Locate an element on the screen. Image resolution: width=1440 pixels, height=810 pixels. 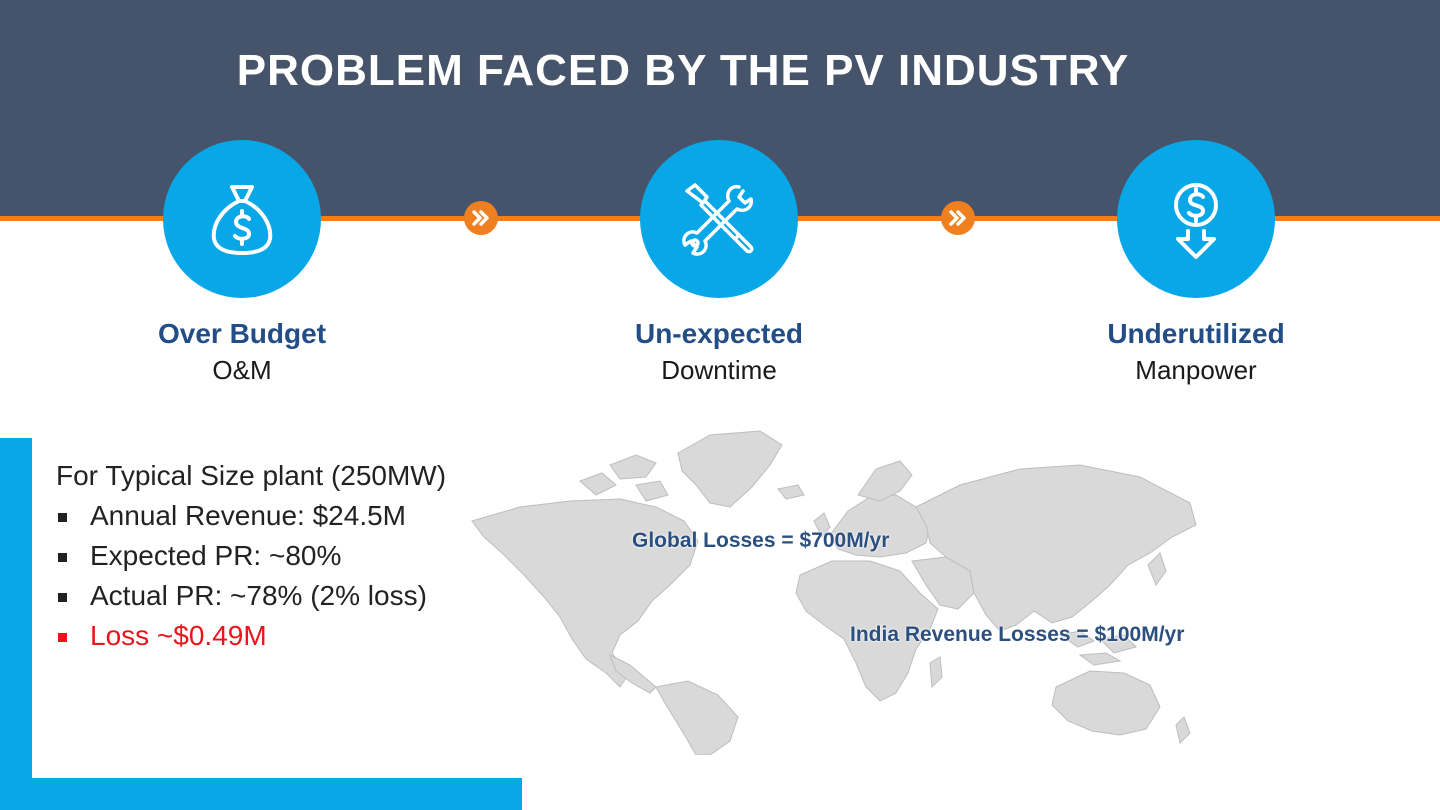
problem-subtitle: Downtime is located at coordinates (719, 370).